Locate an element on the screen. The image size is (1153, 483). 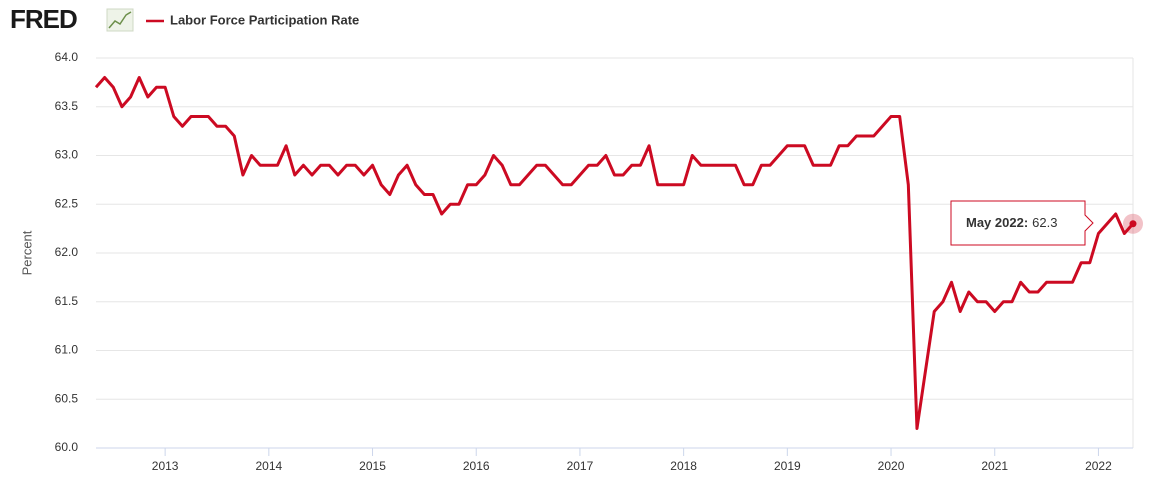
logo-icon is located at coordinates (120, 20).